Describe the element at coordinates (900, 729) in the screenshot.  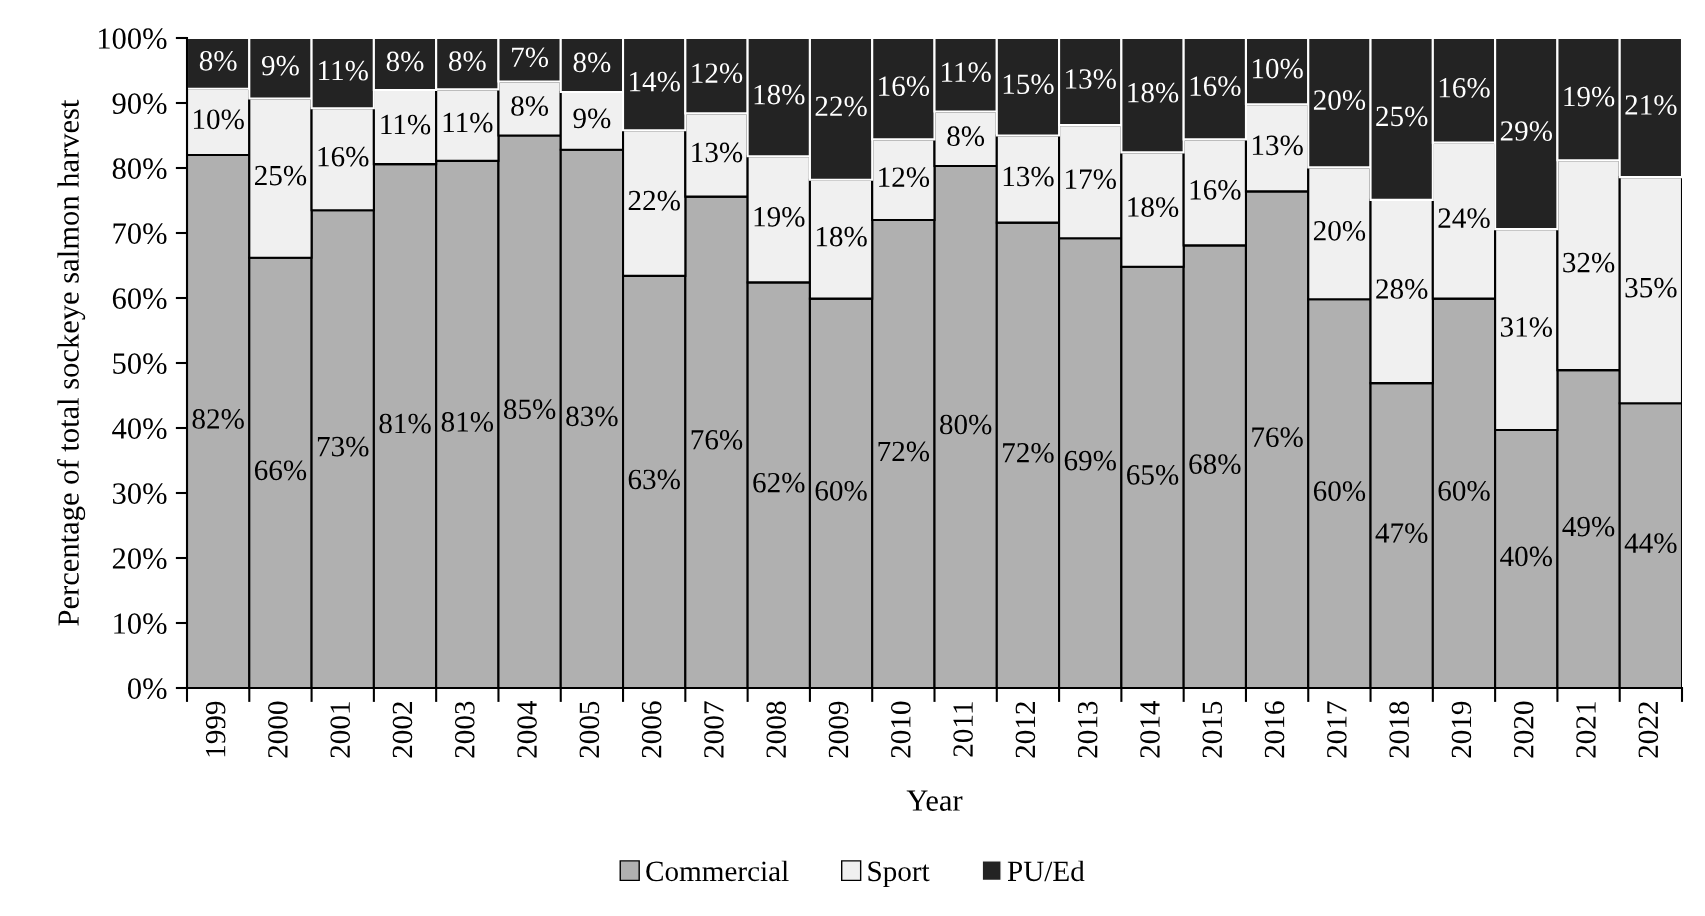
I see `x-tick-label: 2010` at that location.